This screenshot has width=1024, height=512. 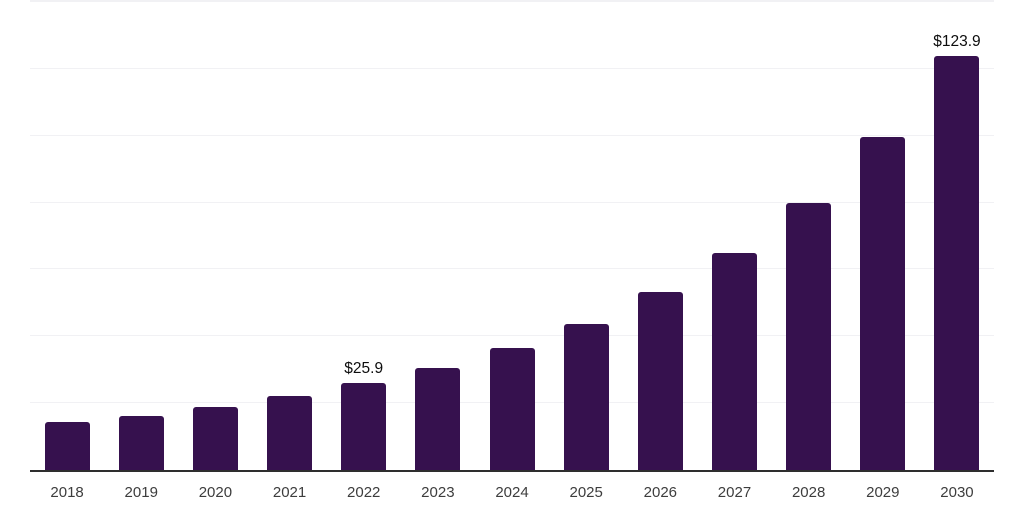 I want to click on bar-column-2028, so click(x=809, y=236).